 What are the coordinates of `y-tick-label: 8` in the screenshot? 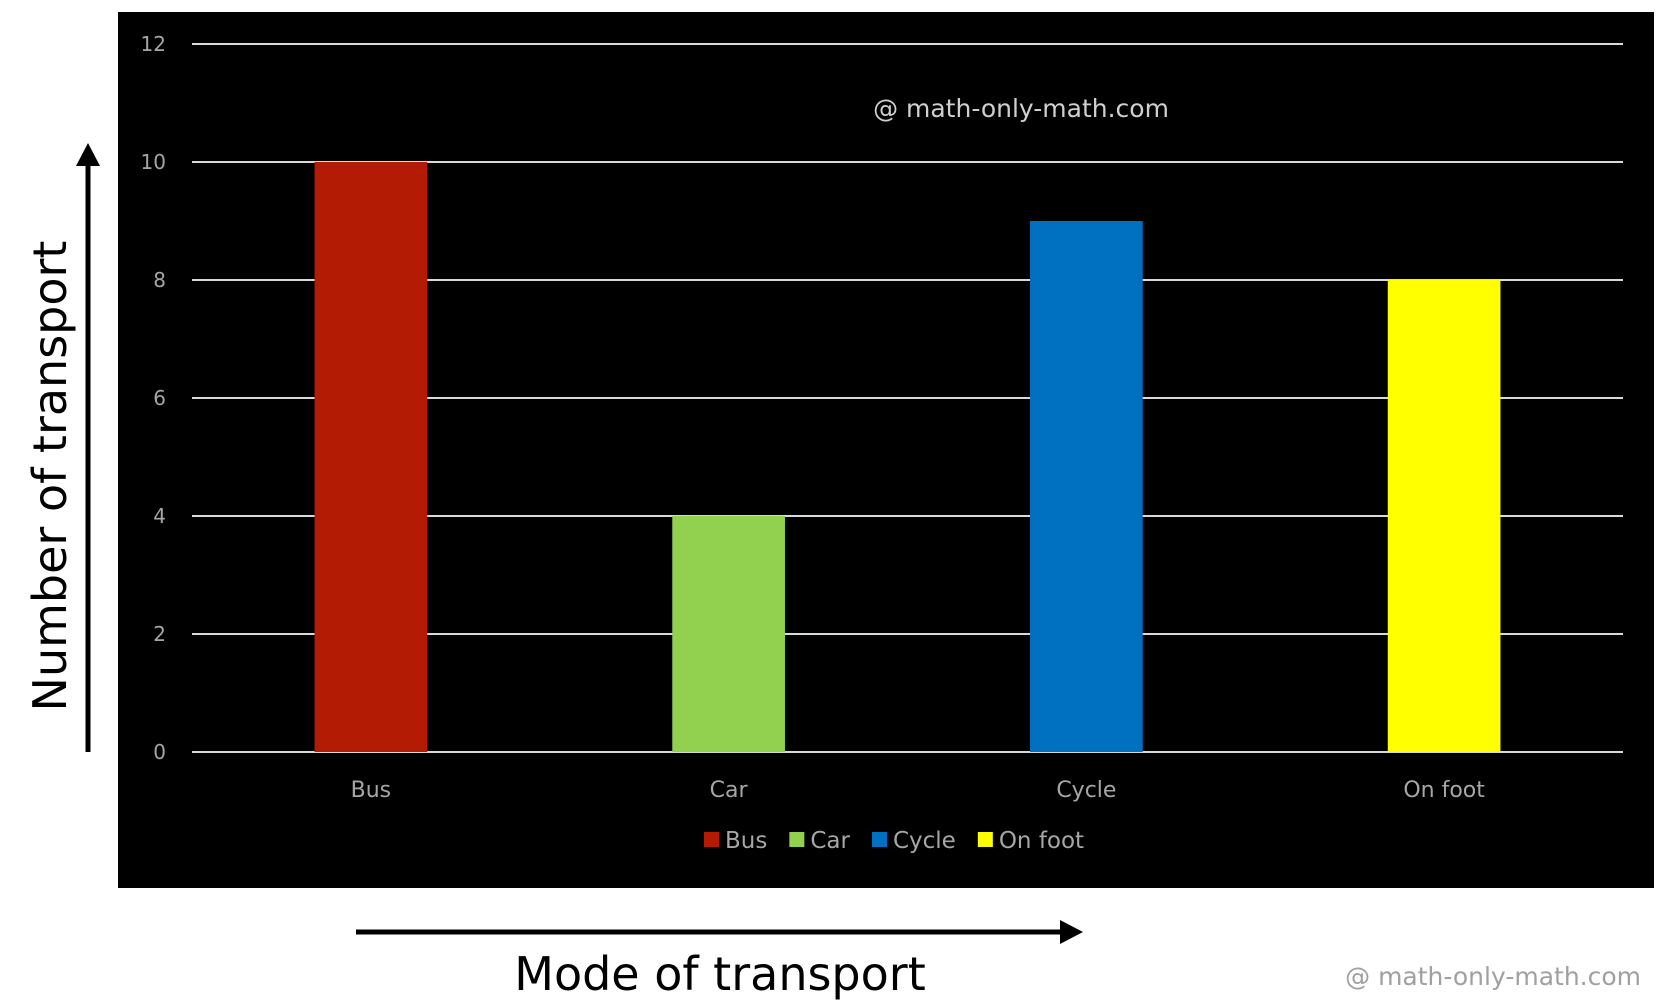 It's located at (159, 280).